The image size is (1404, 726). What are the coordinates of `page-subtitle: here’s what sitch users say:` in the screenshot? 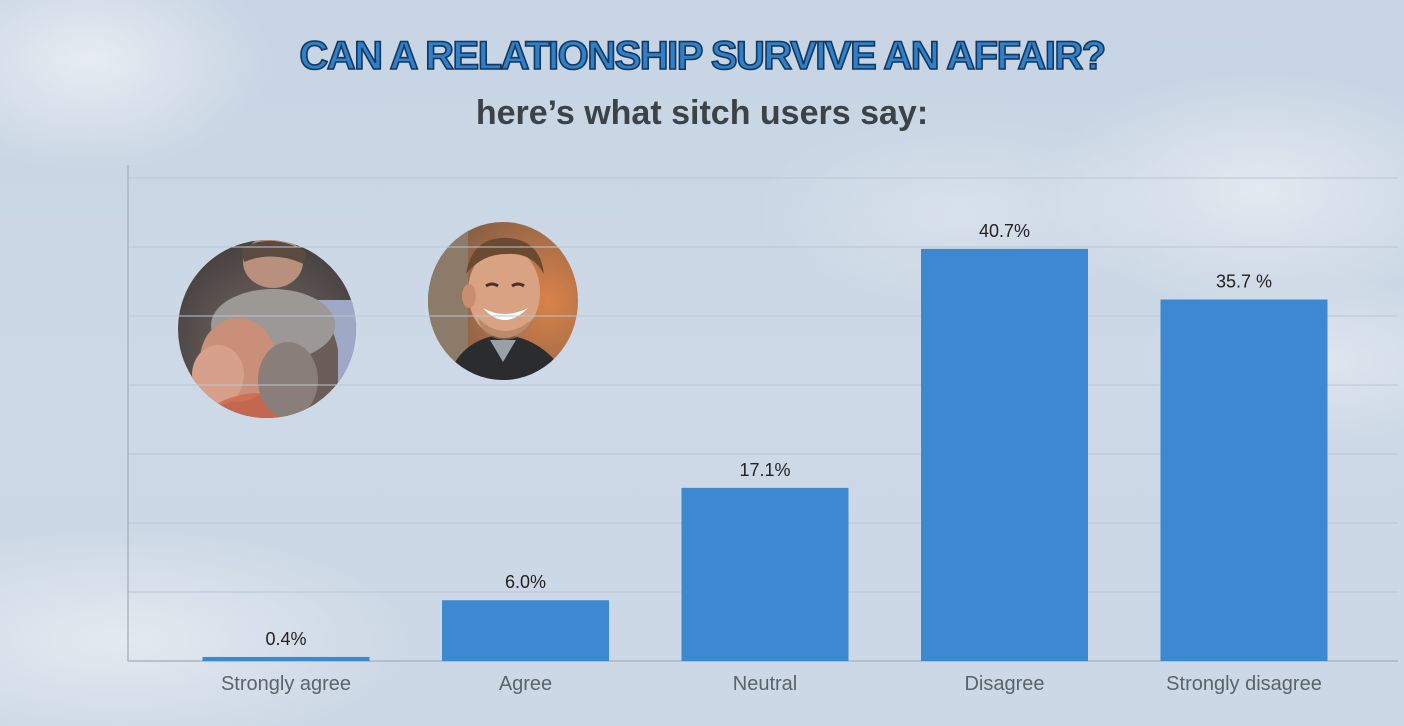 It's located at (702, 113).